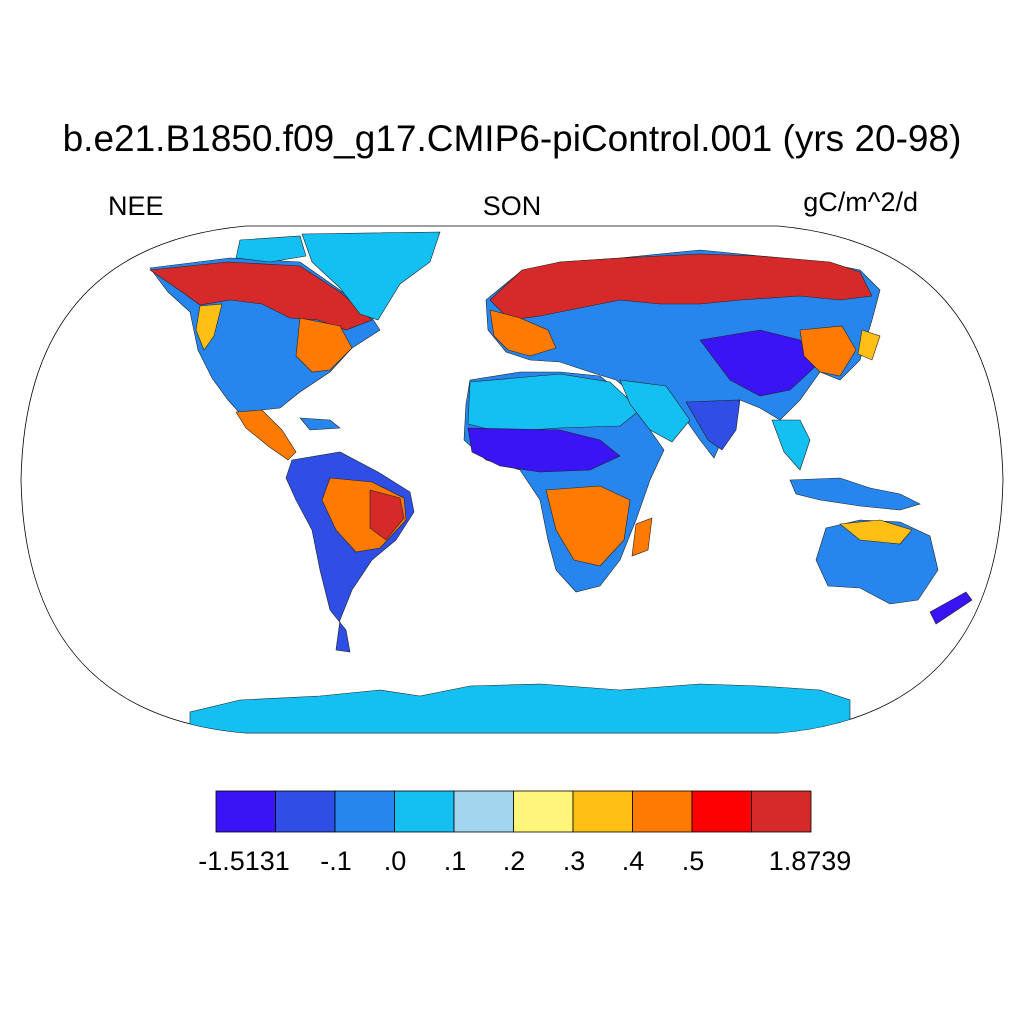 This screenshot has width=1024, height=1024. What do you see at coordinates (371, 276) in the screenshot?
I see `greenland` at bounding box center [371, 276].